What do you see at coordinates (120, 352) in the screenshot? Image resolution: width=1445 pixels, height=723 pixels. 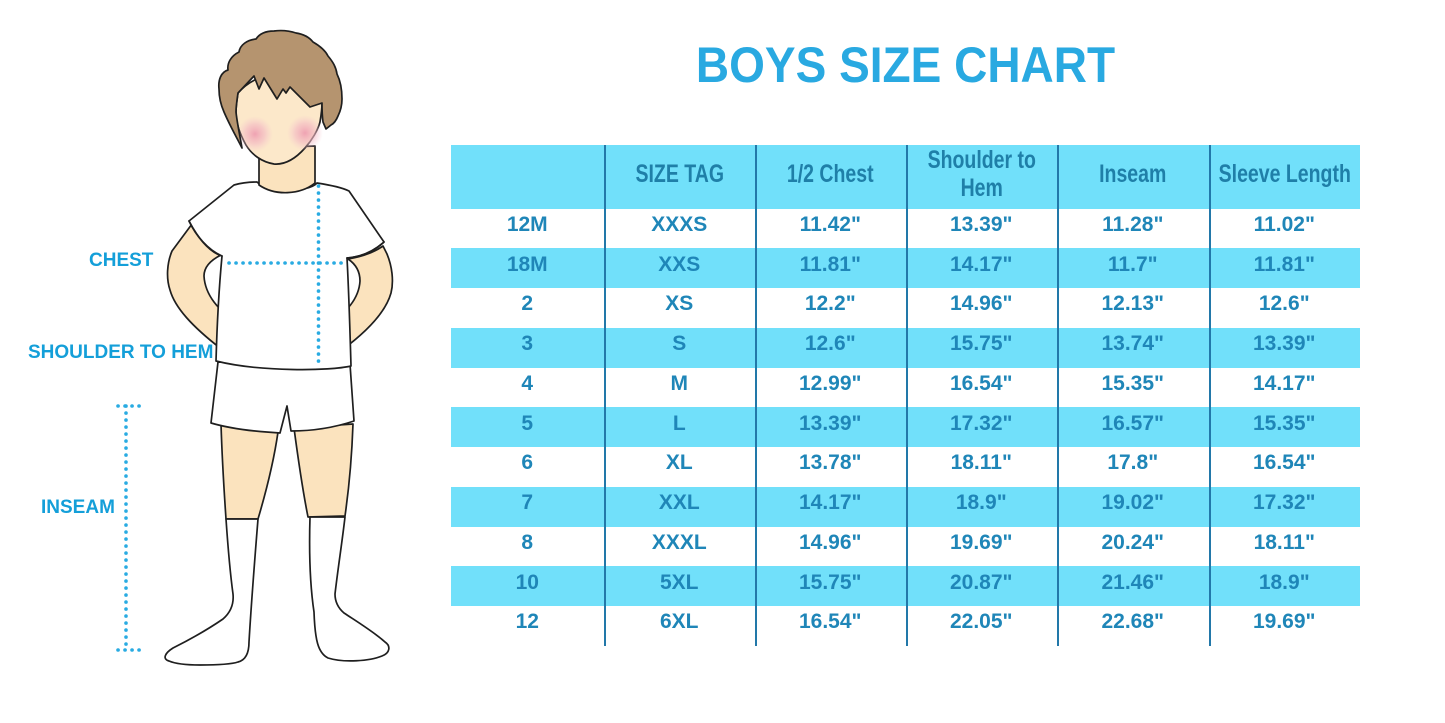 I see `svg-text: SHOULDER TO HEM` at bounding box center [120, 352].